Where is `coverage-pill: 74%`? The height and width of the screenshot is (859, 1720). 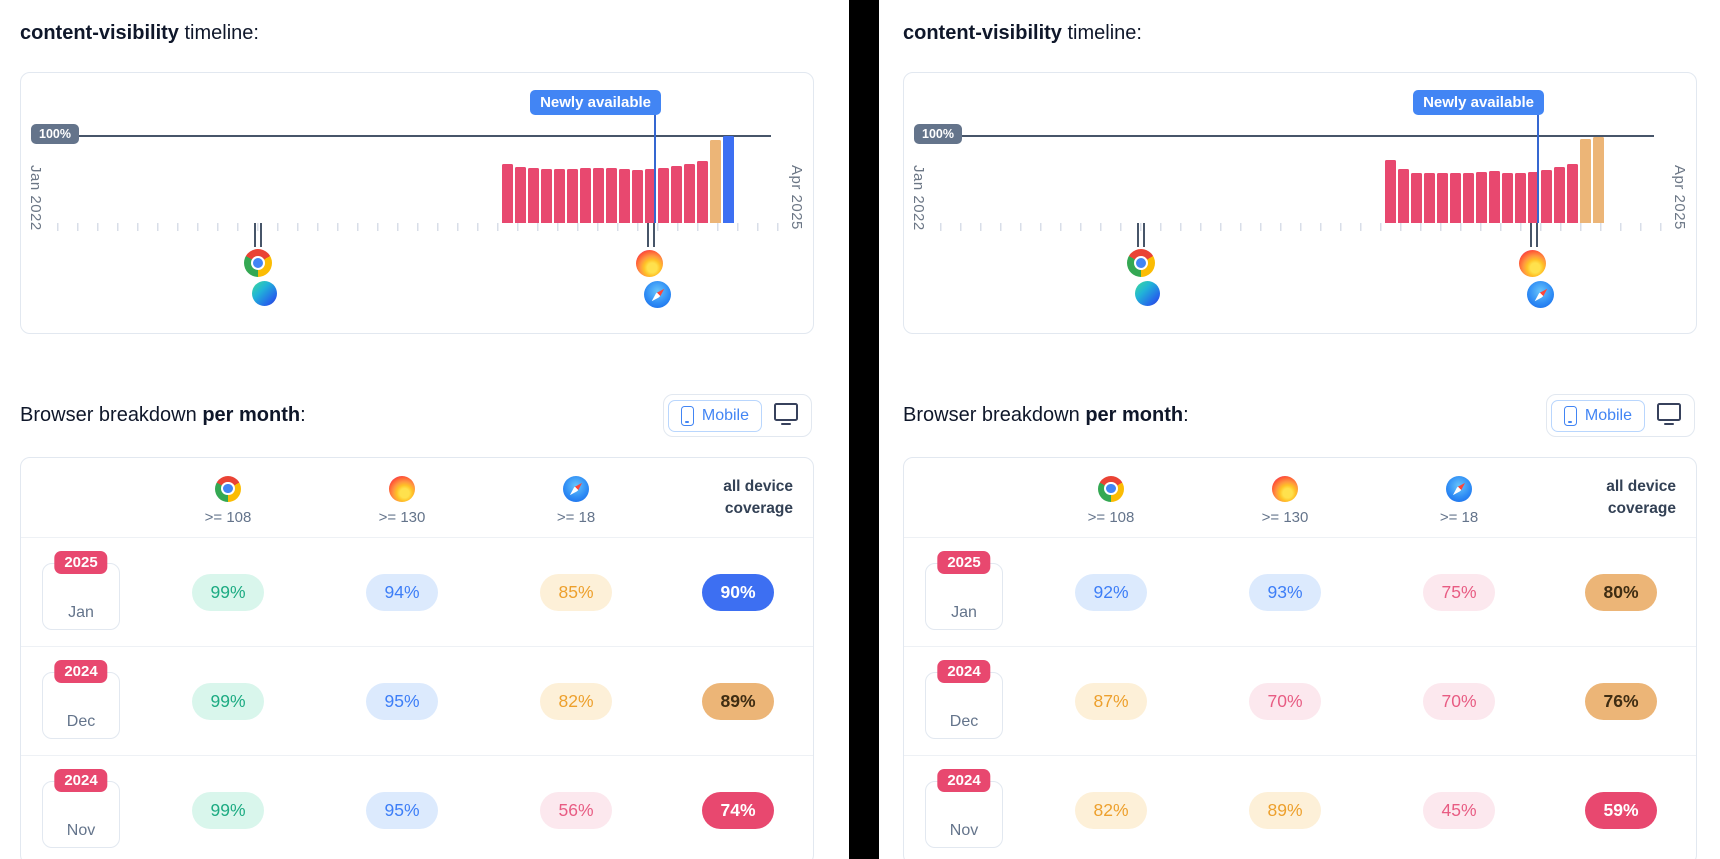
coverage-pill: 74% is located at coordinates (738, 810).